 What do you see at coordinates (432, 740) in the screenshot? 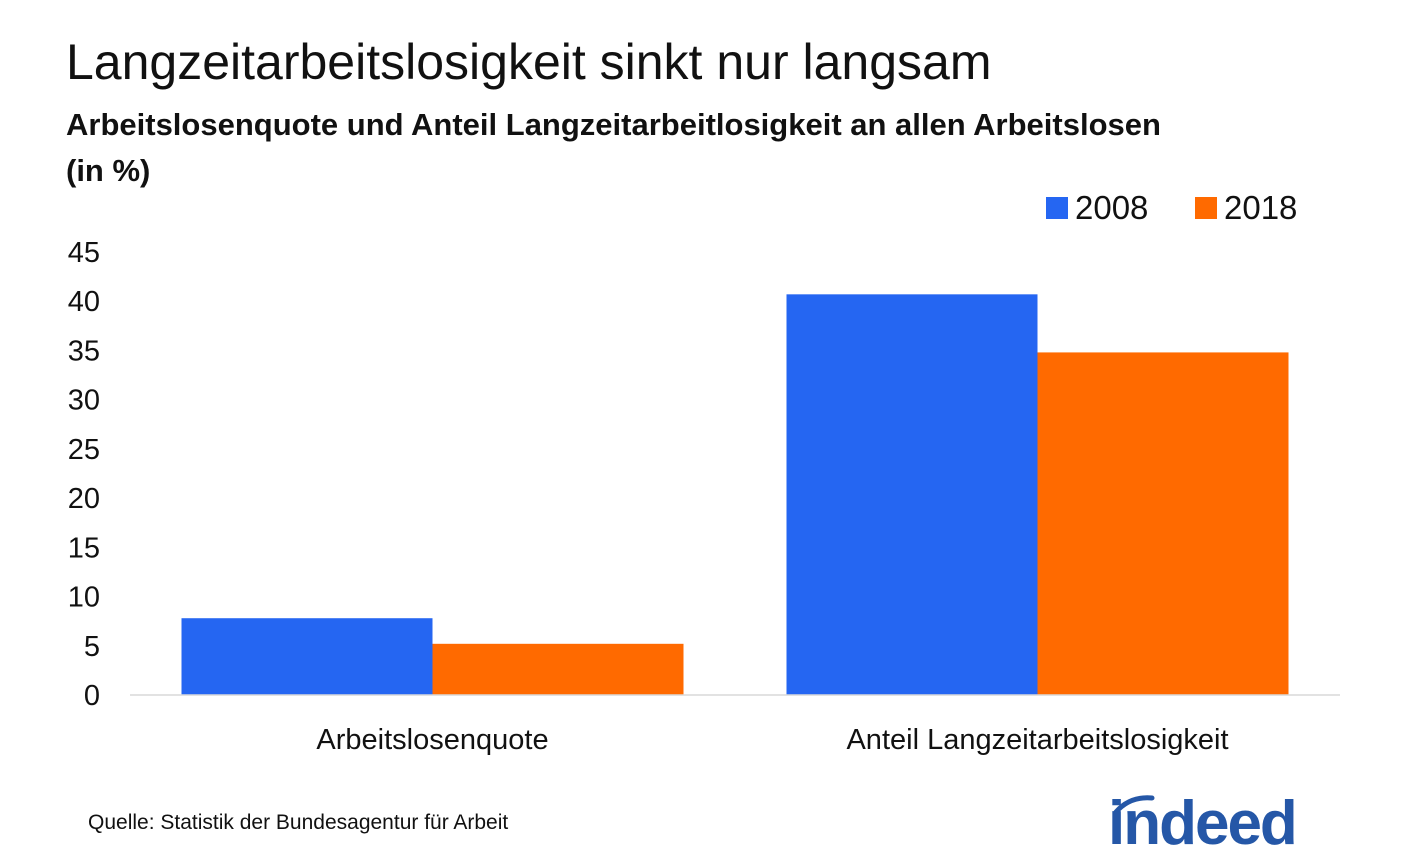
I see `x-tick-label: Arbeitslosenquote` at bounding box center [432, 740].